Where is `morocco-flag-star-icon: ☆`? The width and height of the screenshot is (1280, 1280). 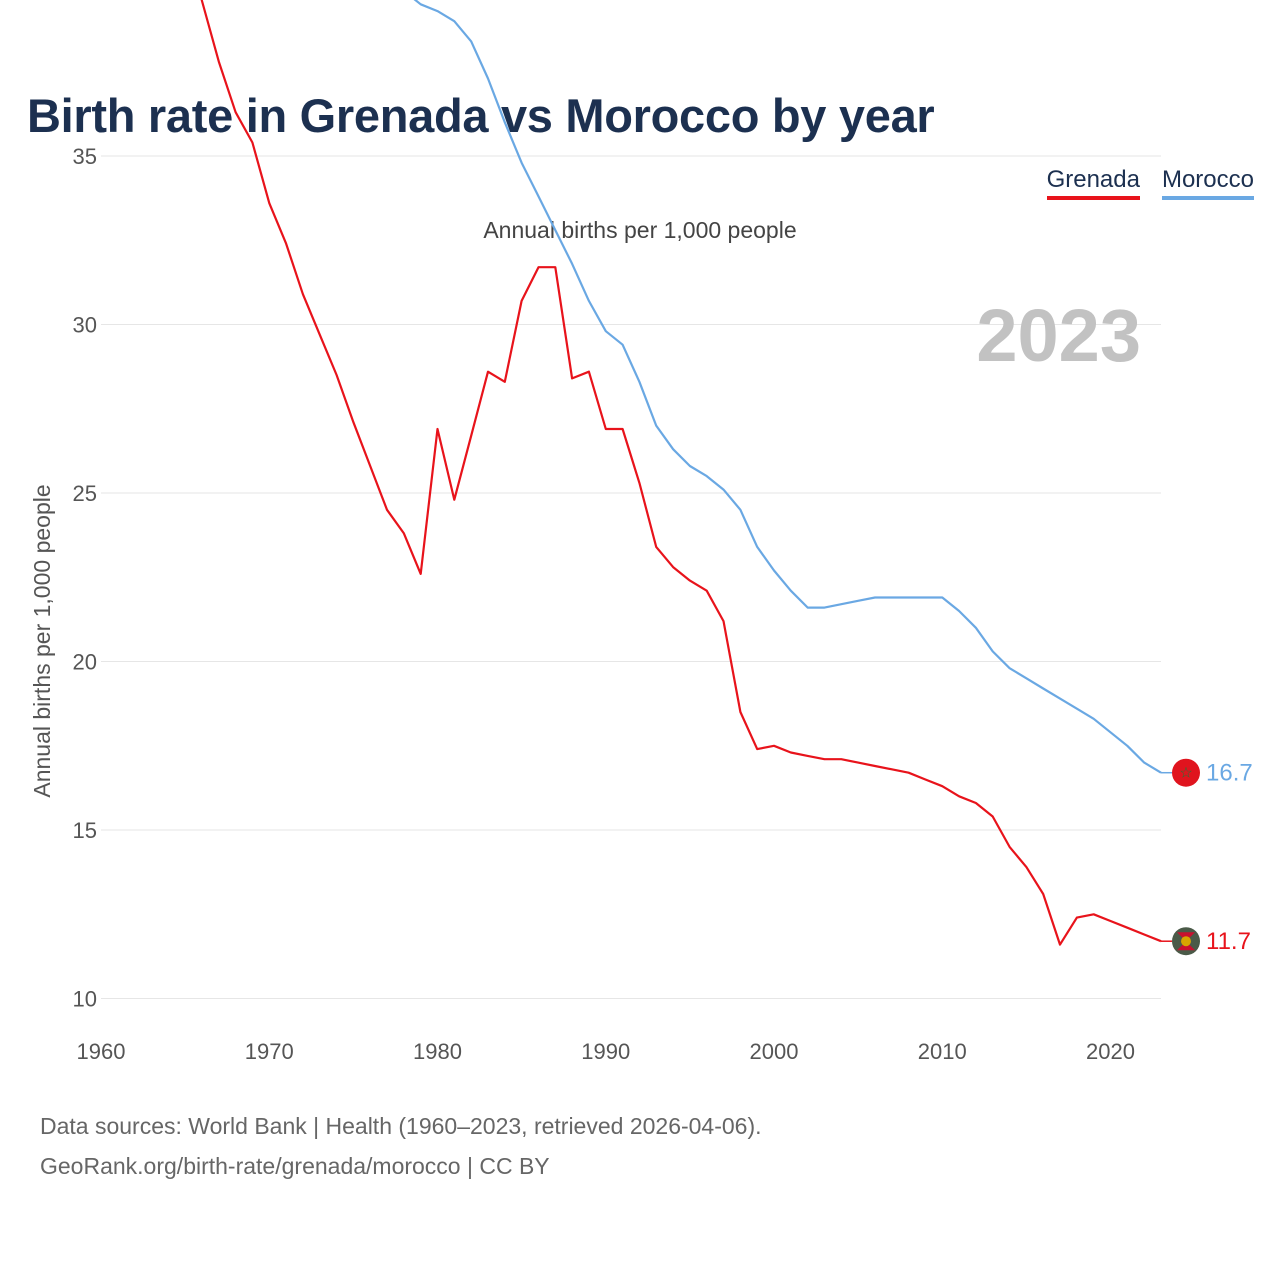
morocco-flag-star-icon: ☆ is located at coordinates (1185, 773).